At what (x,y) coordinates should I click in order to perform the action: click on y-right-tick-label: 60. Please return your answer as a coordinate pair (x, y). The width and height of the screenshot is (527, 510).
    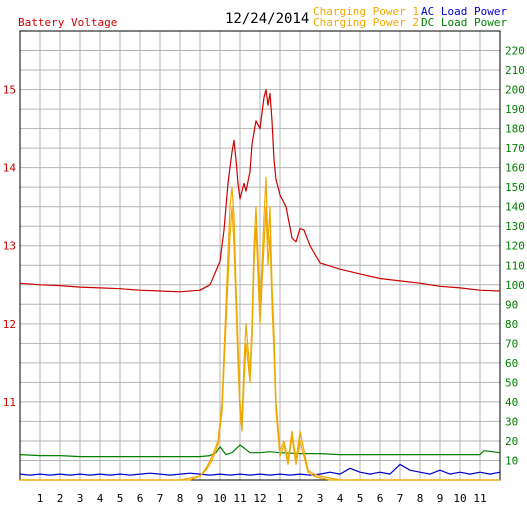
    Looking at the image, I should click on (511, 363).